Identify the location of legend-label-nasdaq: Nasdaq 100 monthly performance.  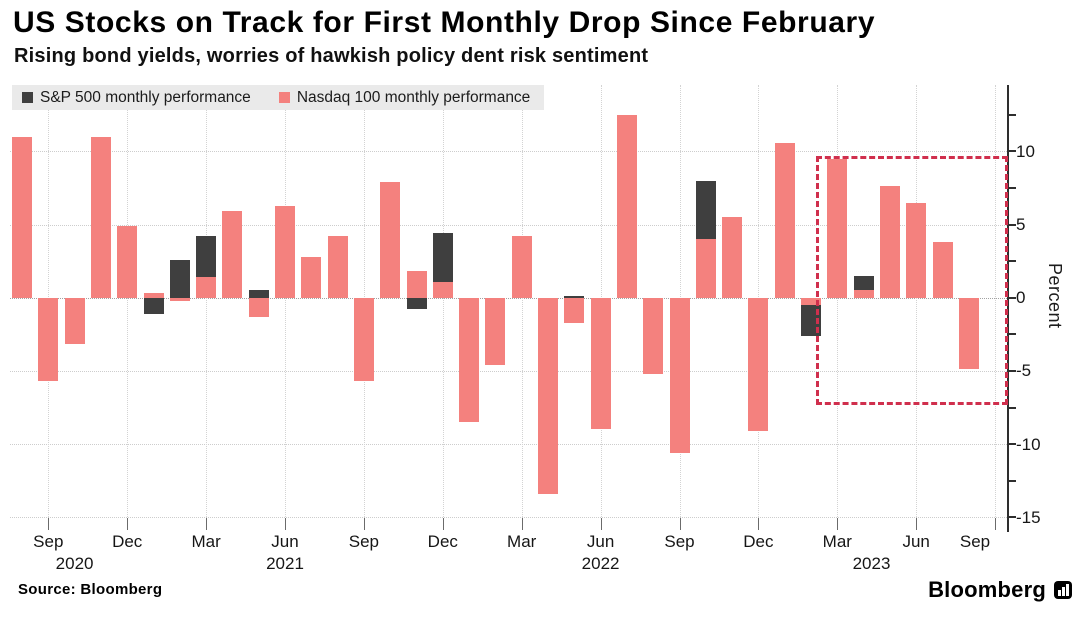
(413, 97).